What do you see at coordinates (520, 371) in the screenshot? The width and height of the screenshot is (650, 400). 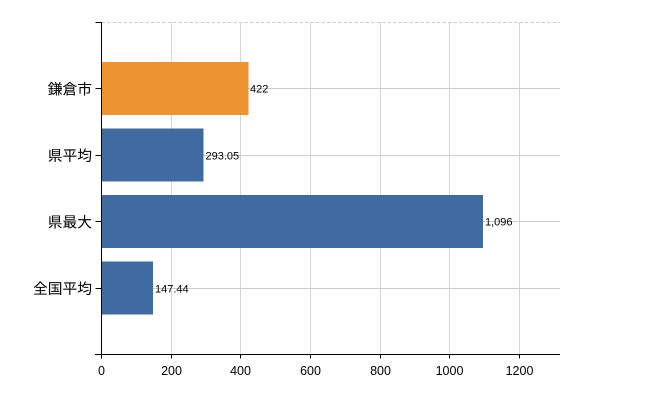 I see `svg-text: 1200` at bounding box center [520, 371].